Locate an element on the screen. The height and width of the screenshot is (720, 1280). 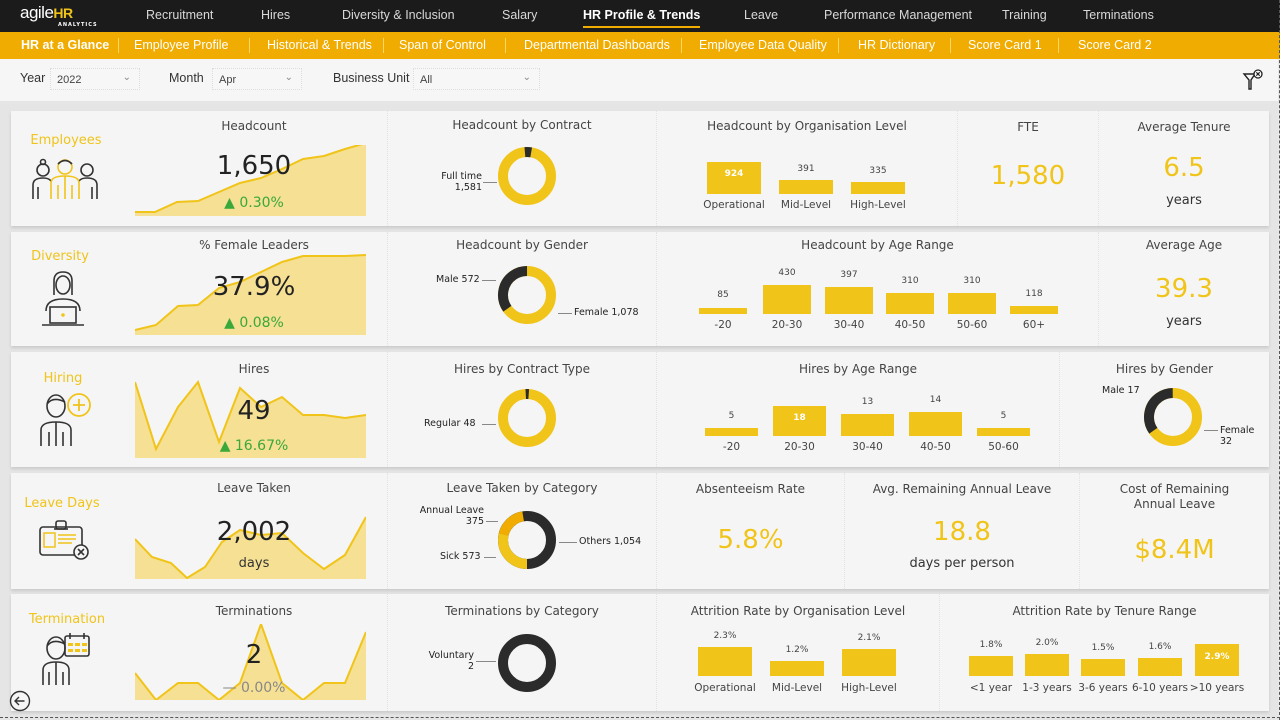
headcount-card: Headcount 1,650 ▲ 0.30% is located at coordinates (254, 168).